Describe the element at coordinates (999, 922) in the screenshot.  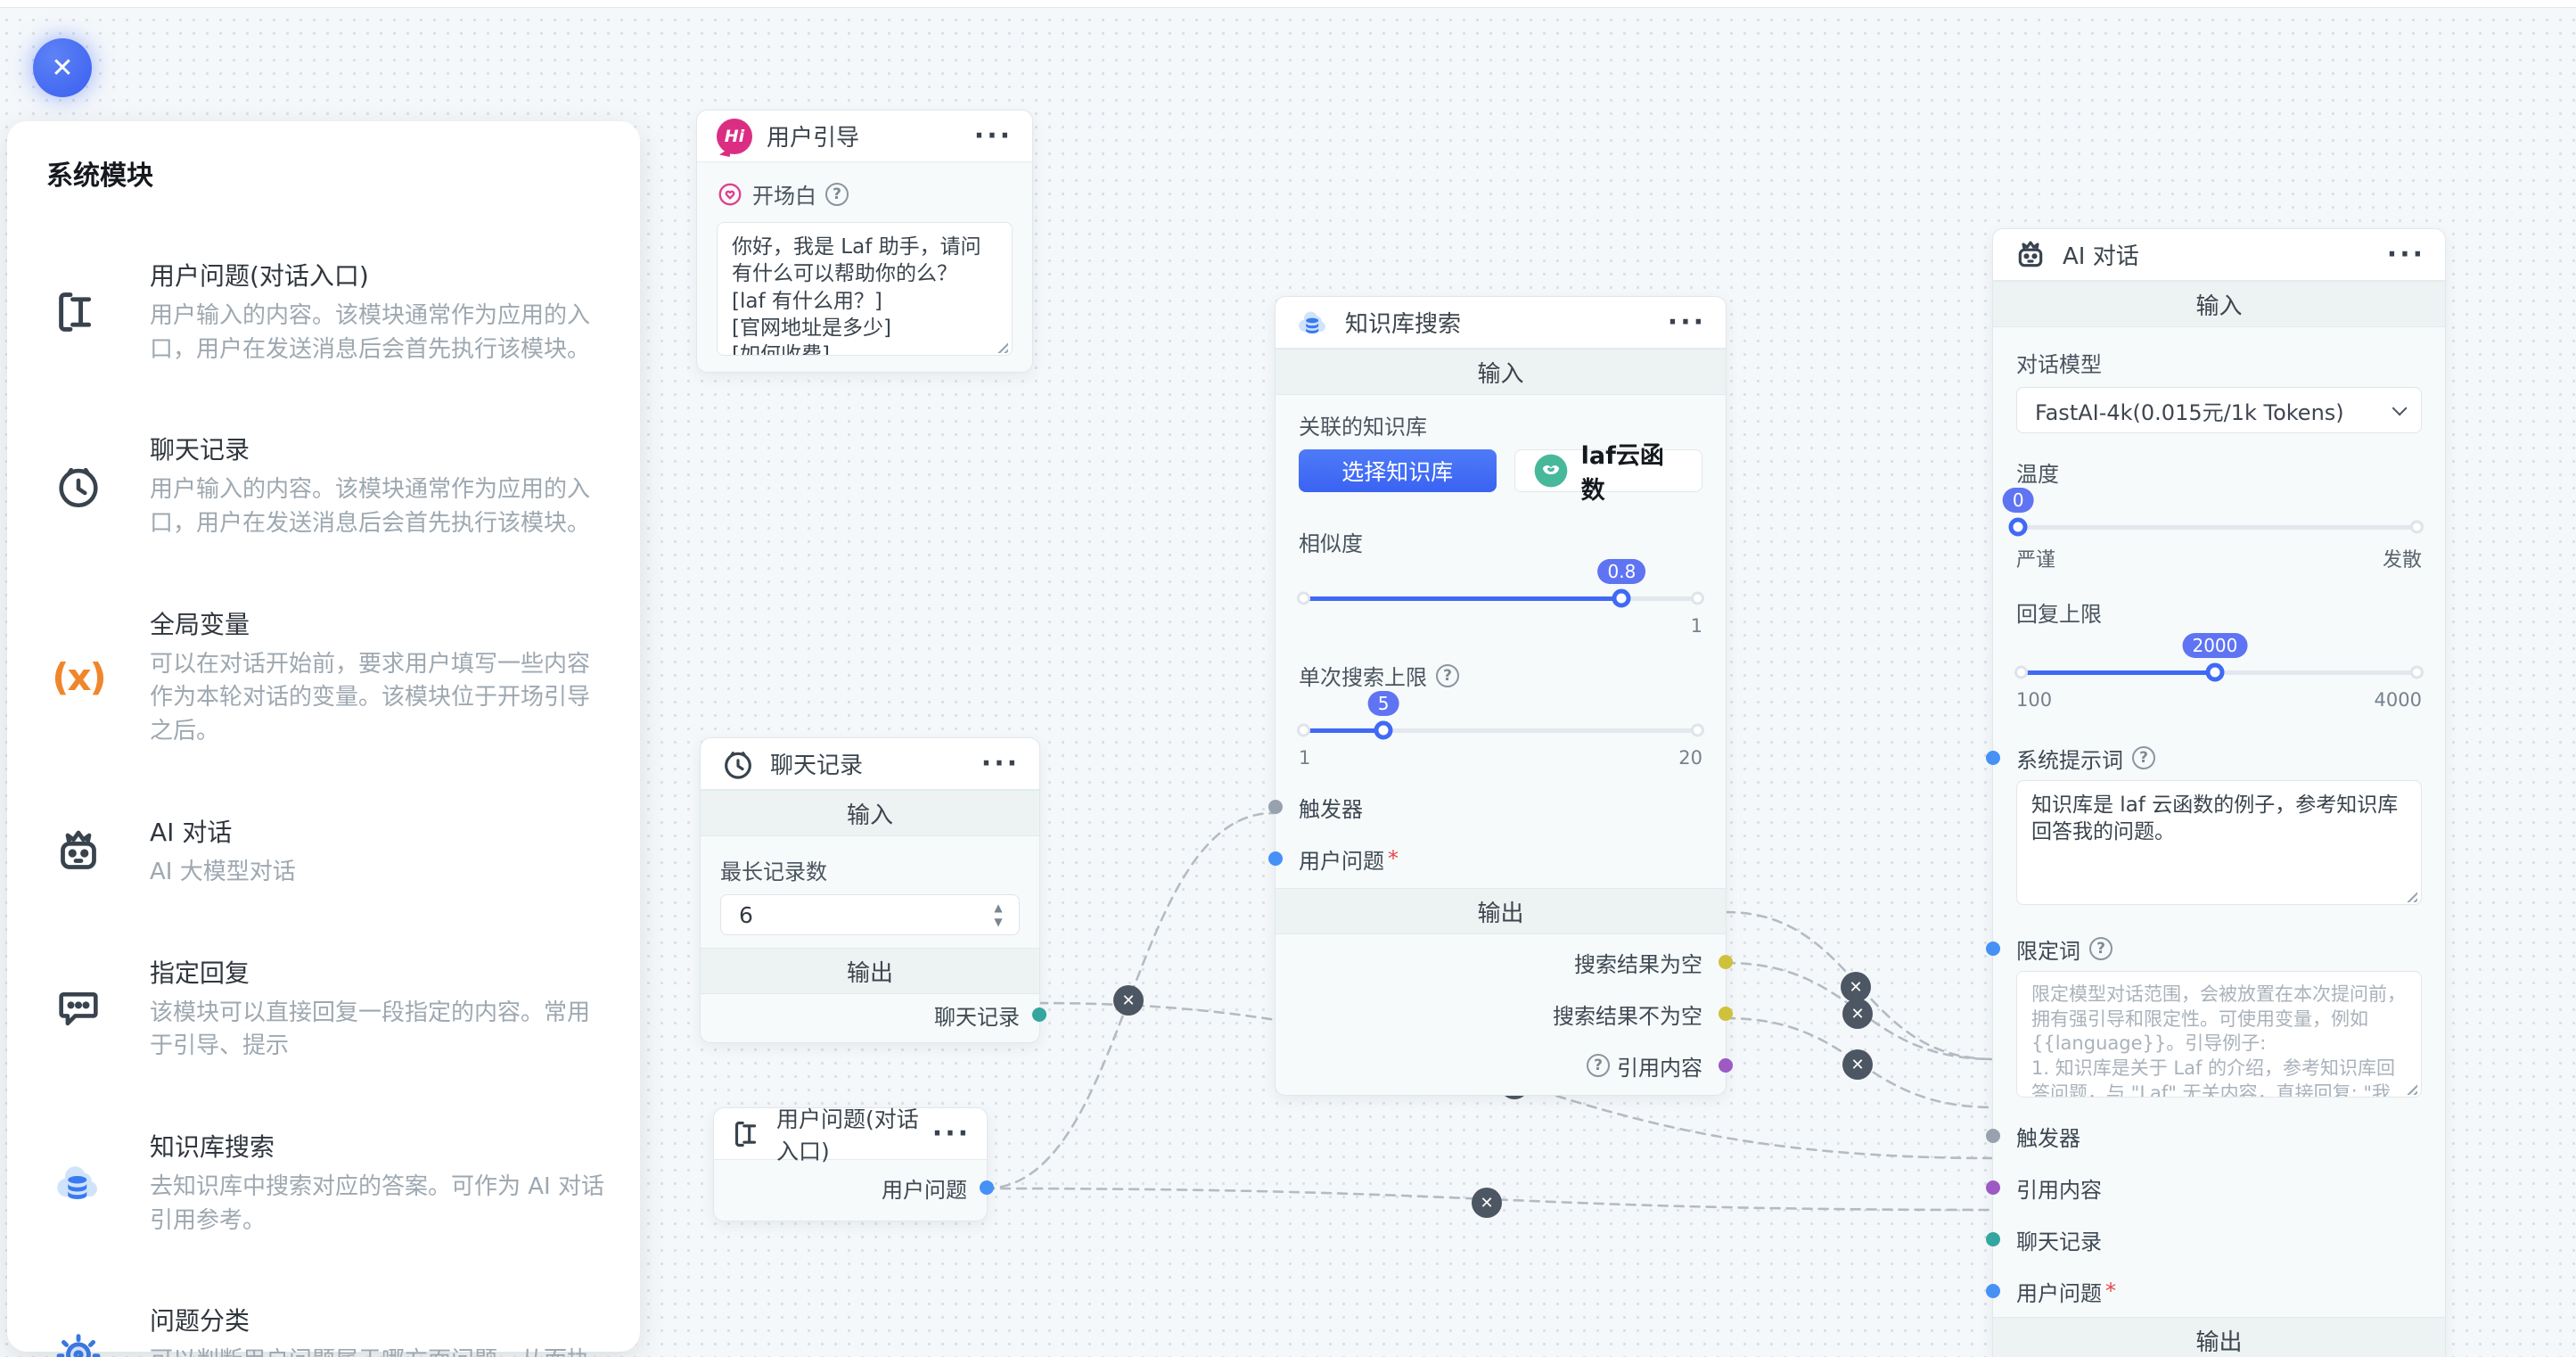
I see `stepper-down-icon: ▼` at that location.